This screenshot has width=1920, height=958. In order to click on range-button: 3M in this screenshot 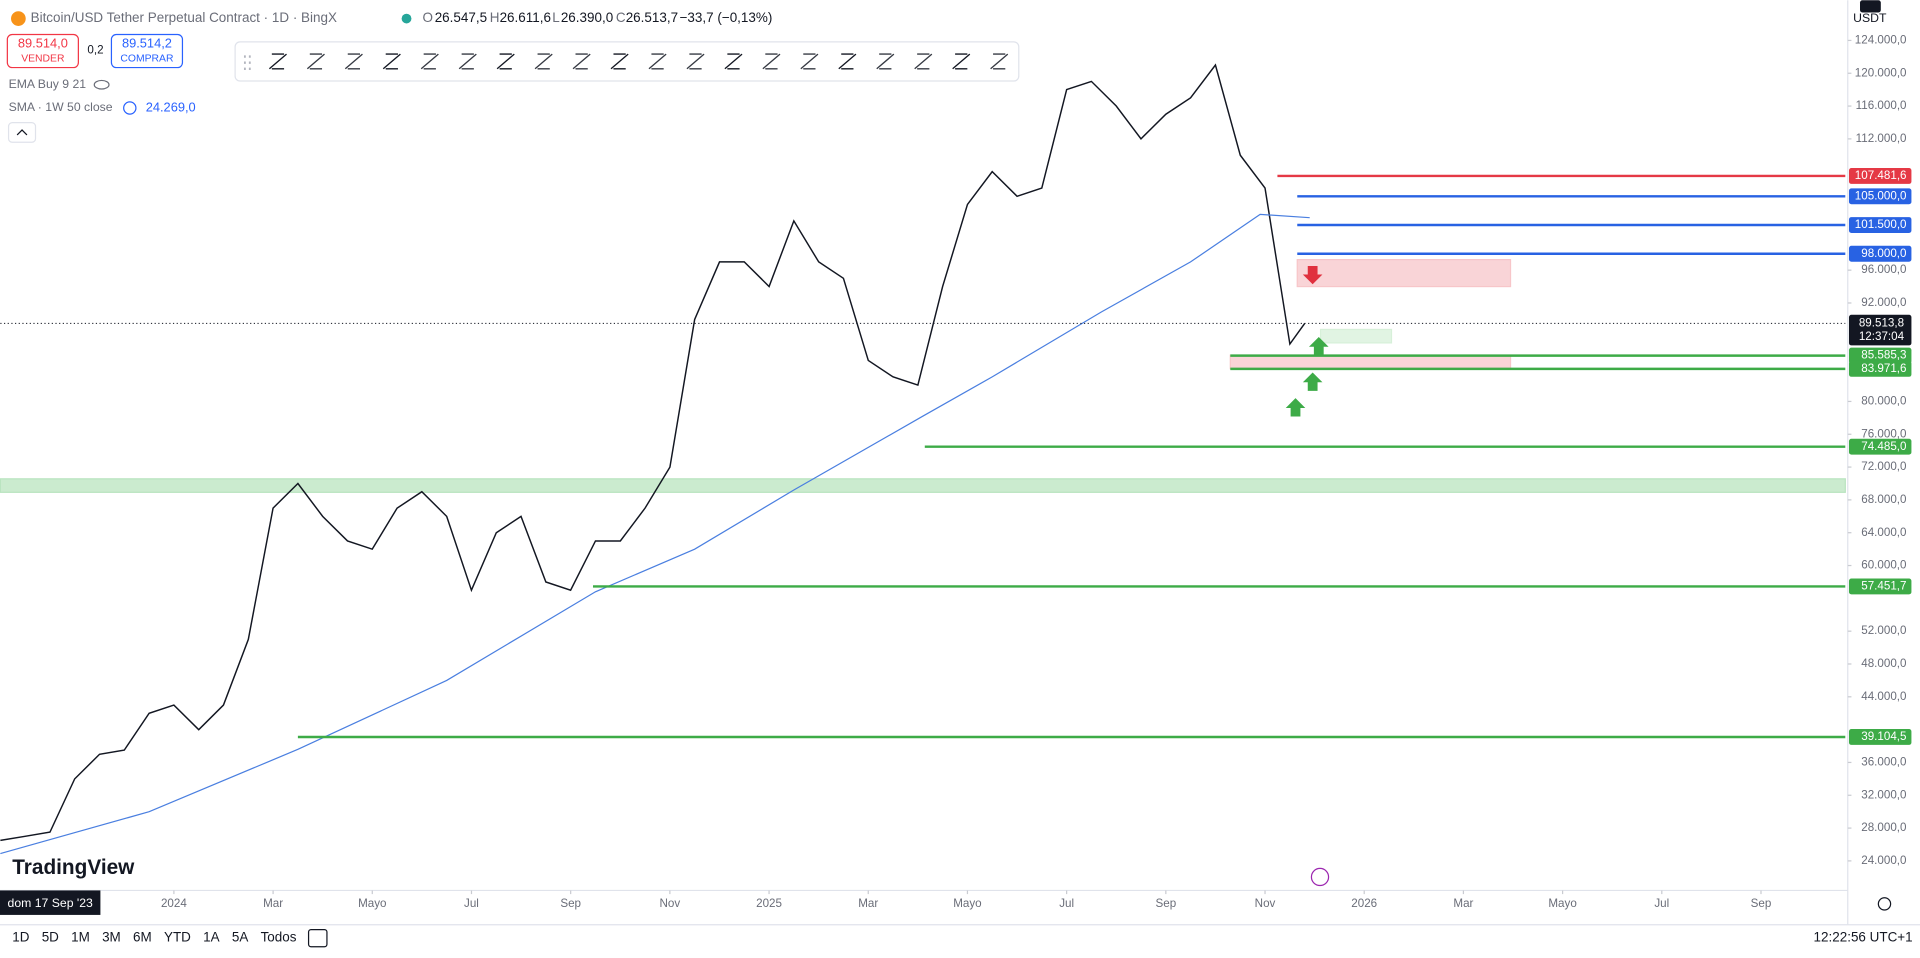, I will do `click(111, 937)`.